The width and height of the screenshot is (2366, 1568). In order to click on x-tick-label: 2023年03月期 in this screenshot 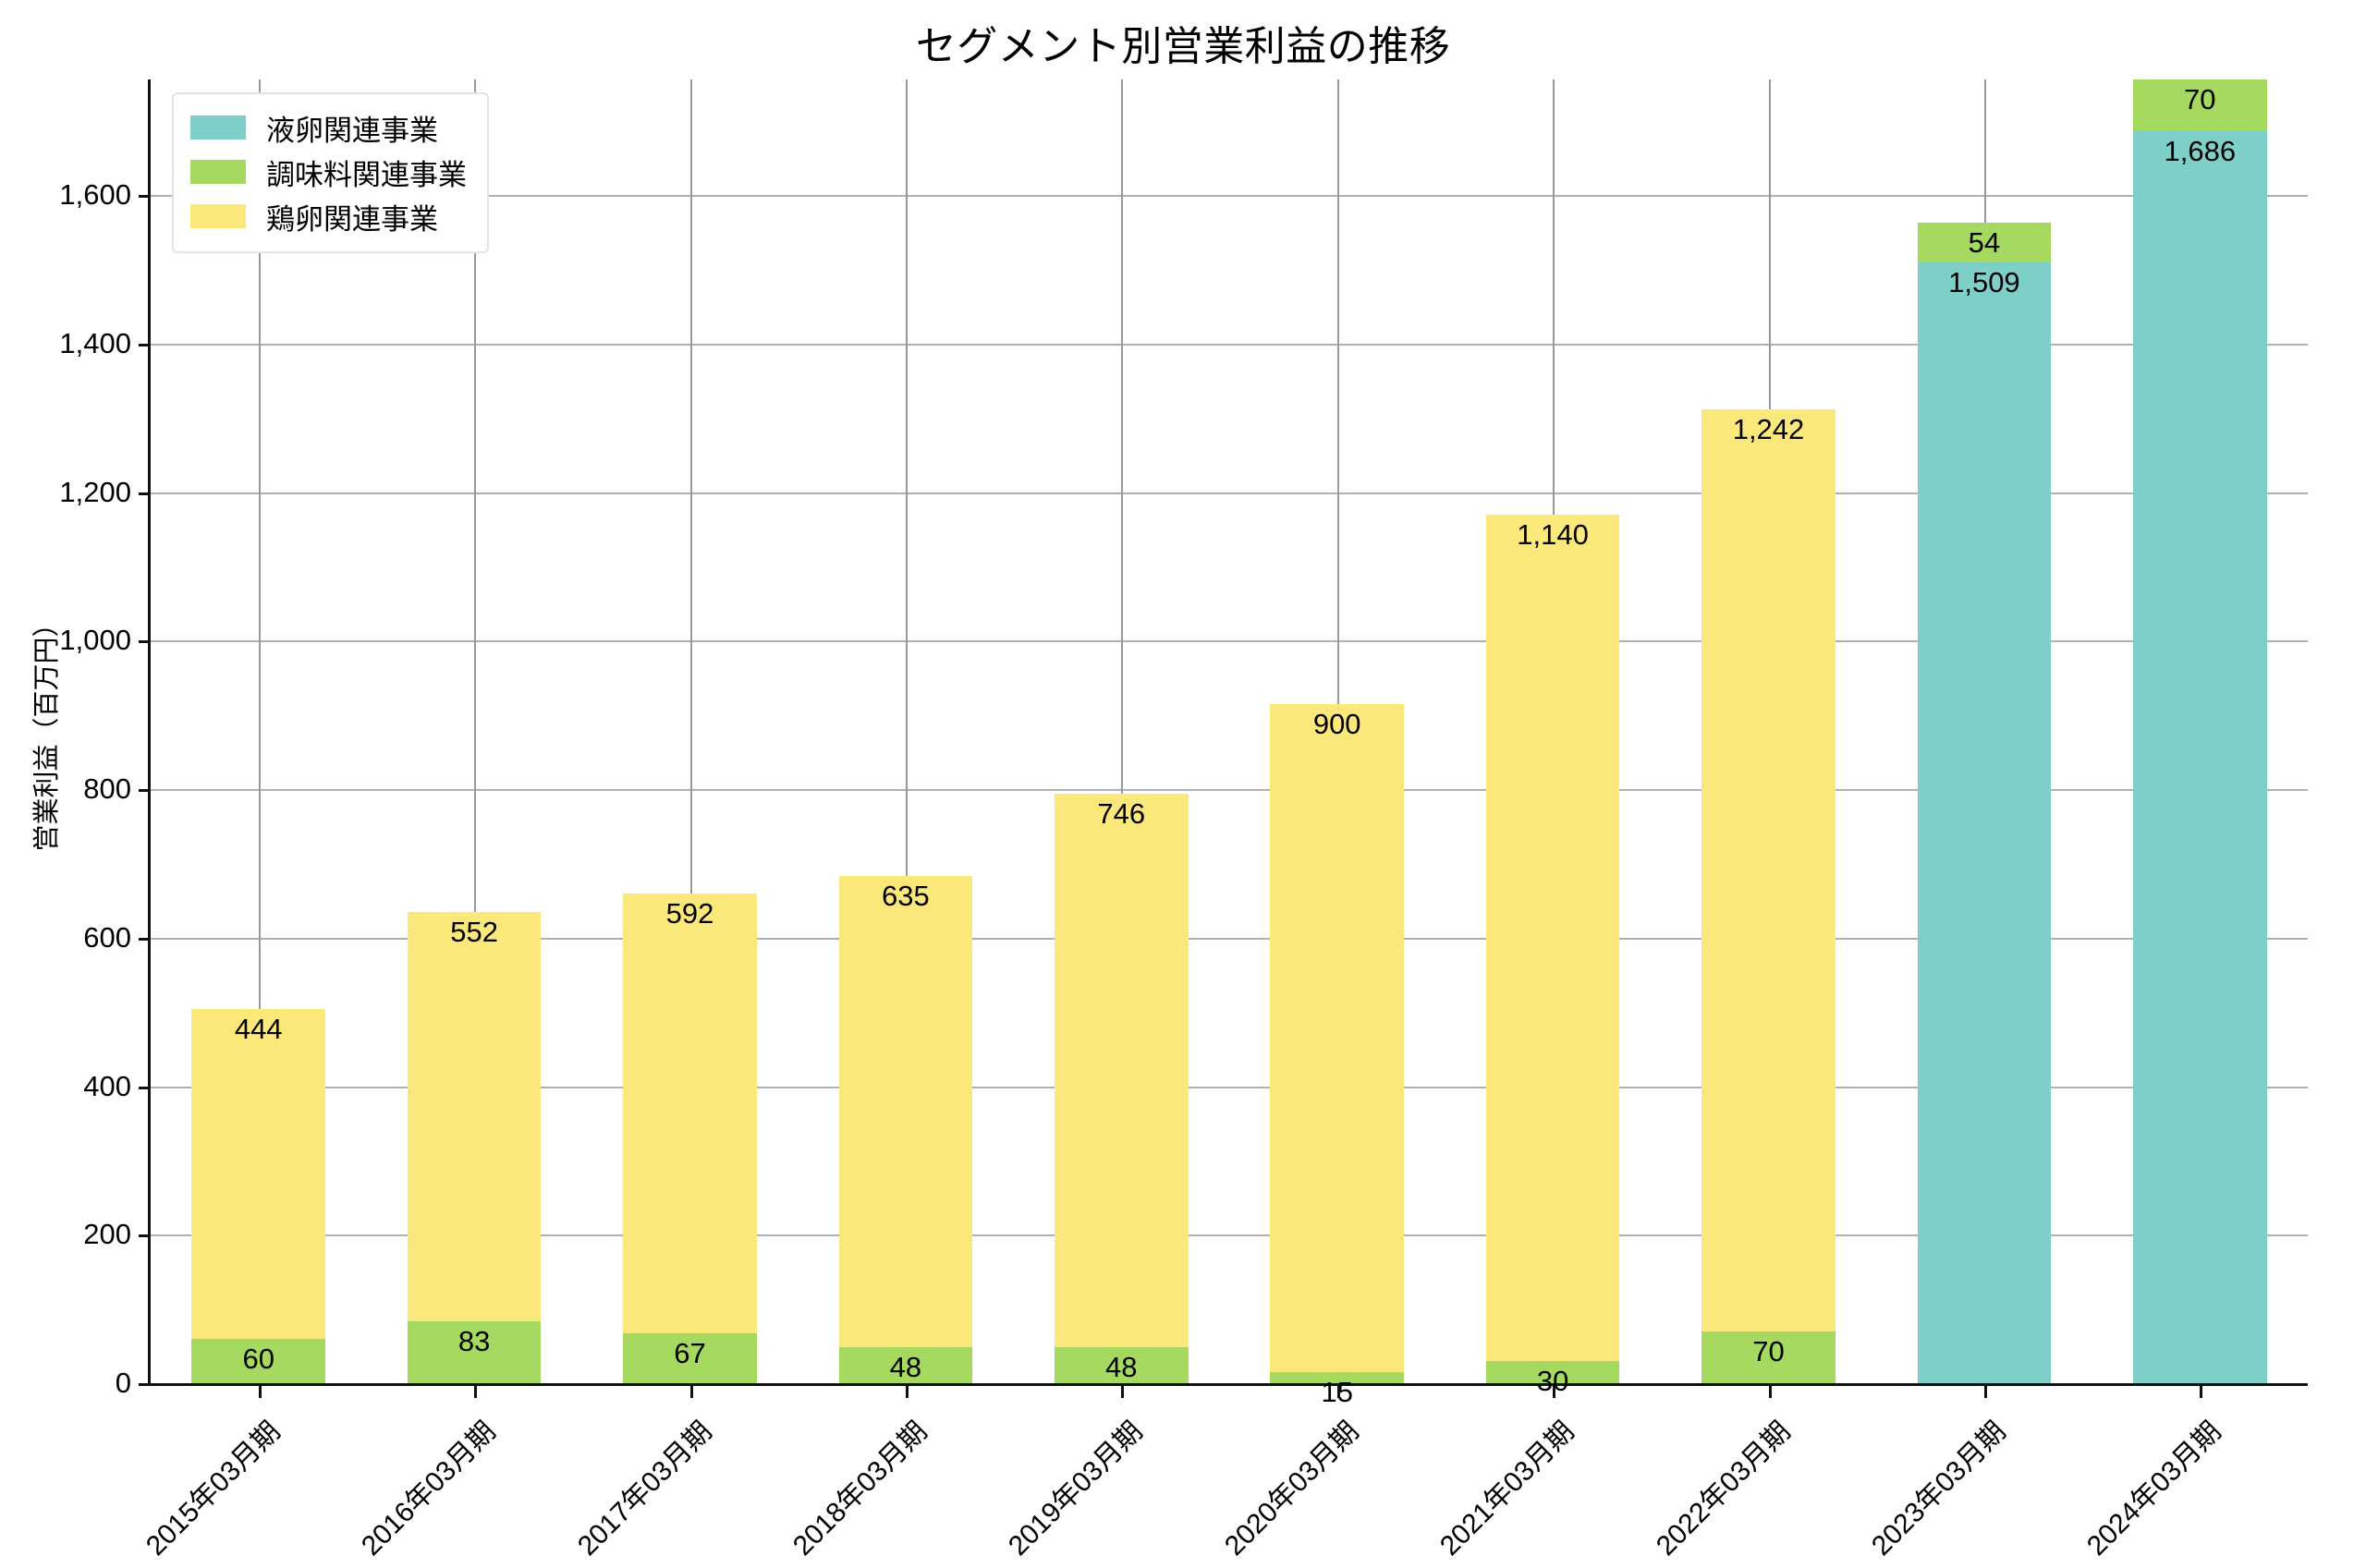, I will do `click(1939, 1489)`.